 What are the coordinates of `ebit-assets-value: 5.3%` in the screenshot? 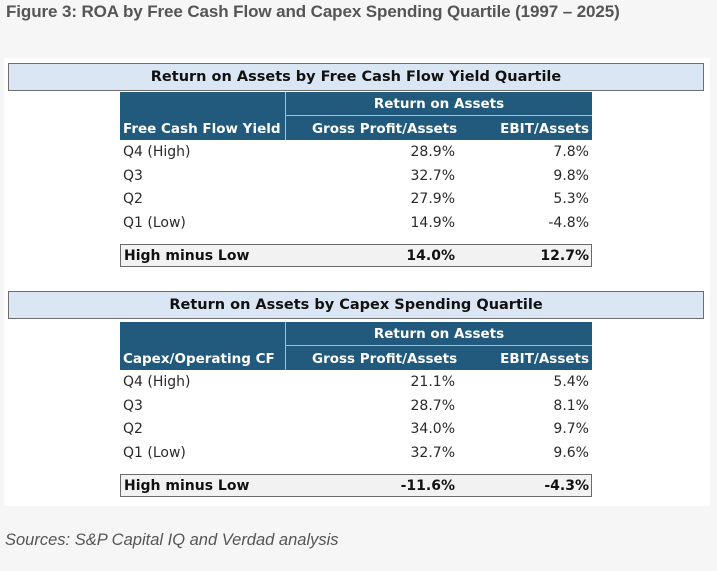 It's located at (571, 199).